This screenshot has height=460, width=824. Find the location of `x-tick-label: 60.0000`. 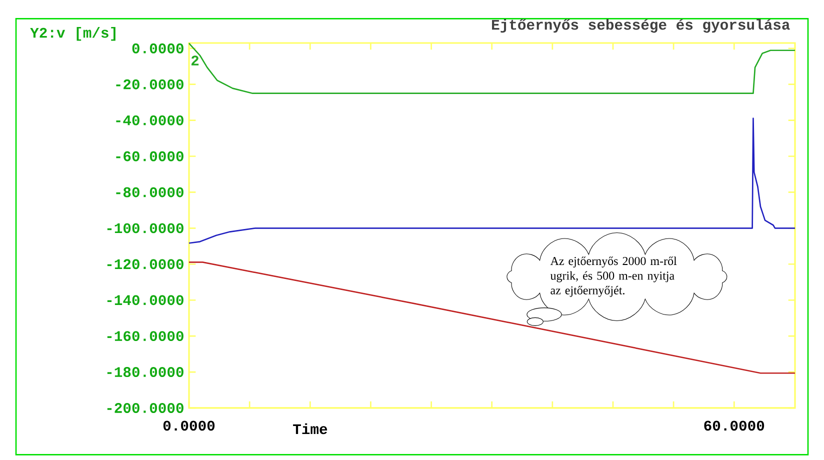

x-tick-label: 60.0000 is located at coordinates (734, 425).